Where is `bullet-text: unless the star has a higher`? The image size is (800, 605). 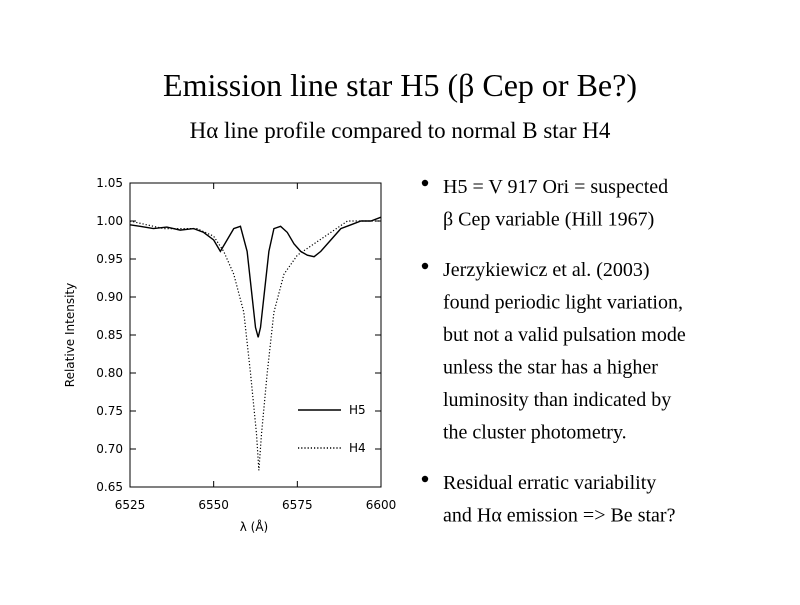 bullet-text: unless the star has a higher is located at coordinates (550, 368).